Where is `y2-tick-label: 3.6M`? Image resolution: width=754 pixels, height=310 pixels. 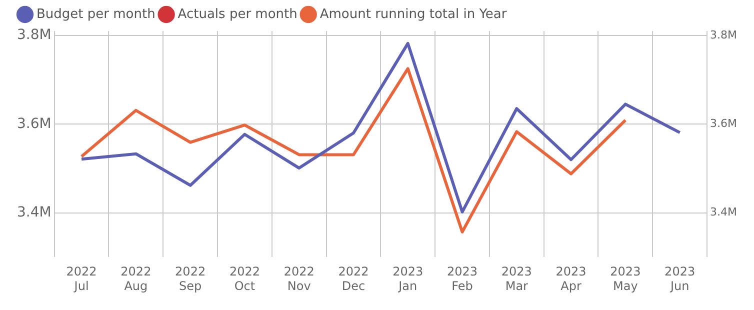
y2-tick-label: 3.6M is located at coordinates (723, 123).